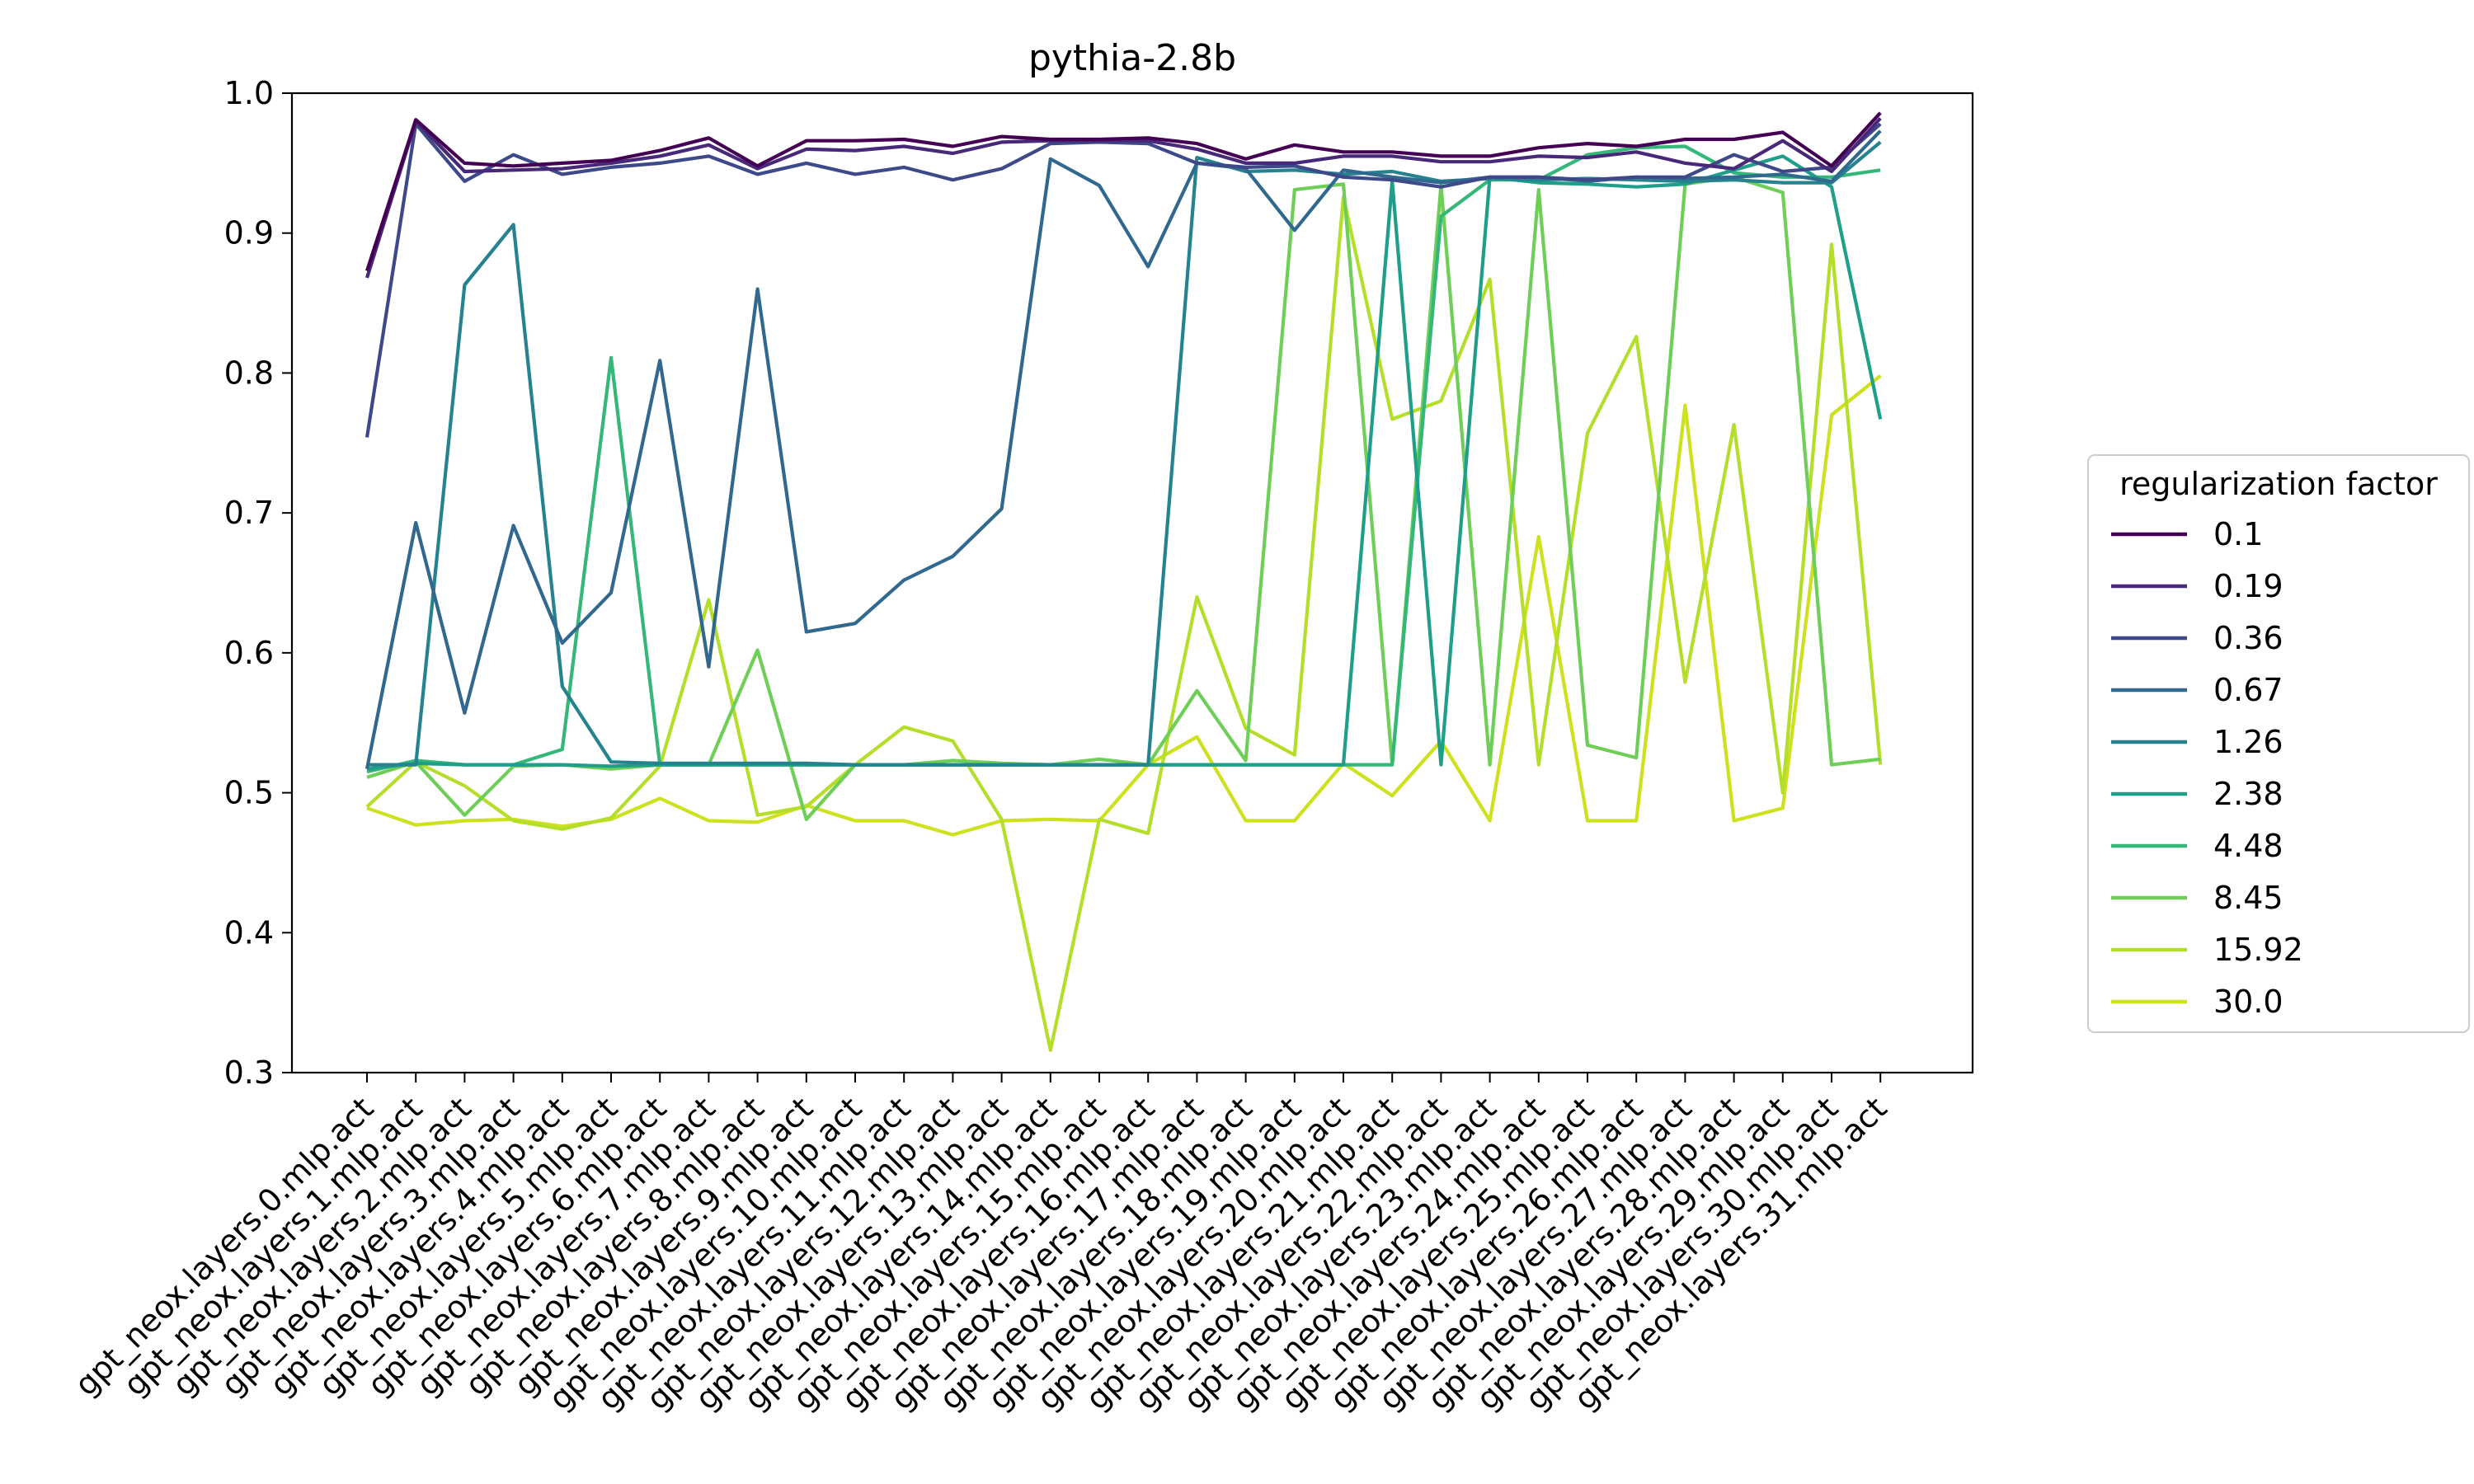 The height and width of the screenshot is (1484, 2474). I want to click on y-tick-label: 0.4, so click(249, 932).